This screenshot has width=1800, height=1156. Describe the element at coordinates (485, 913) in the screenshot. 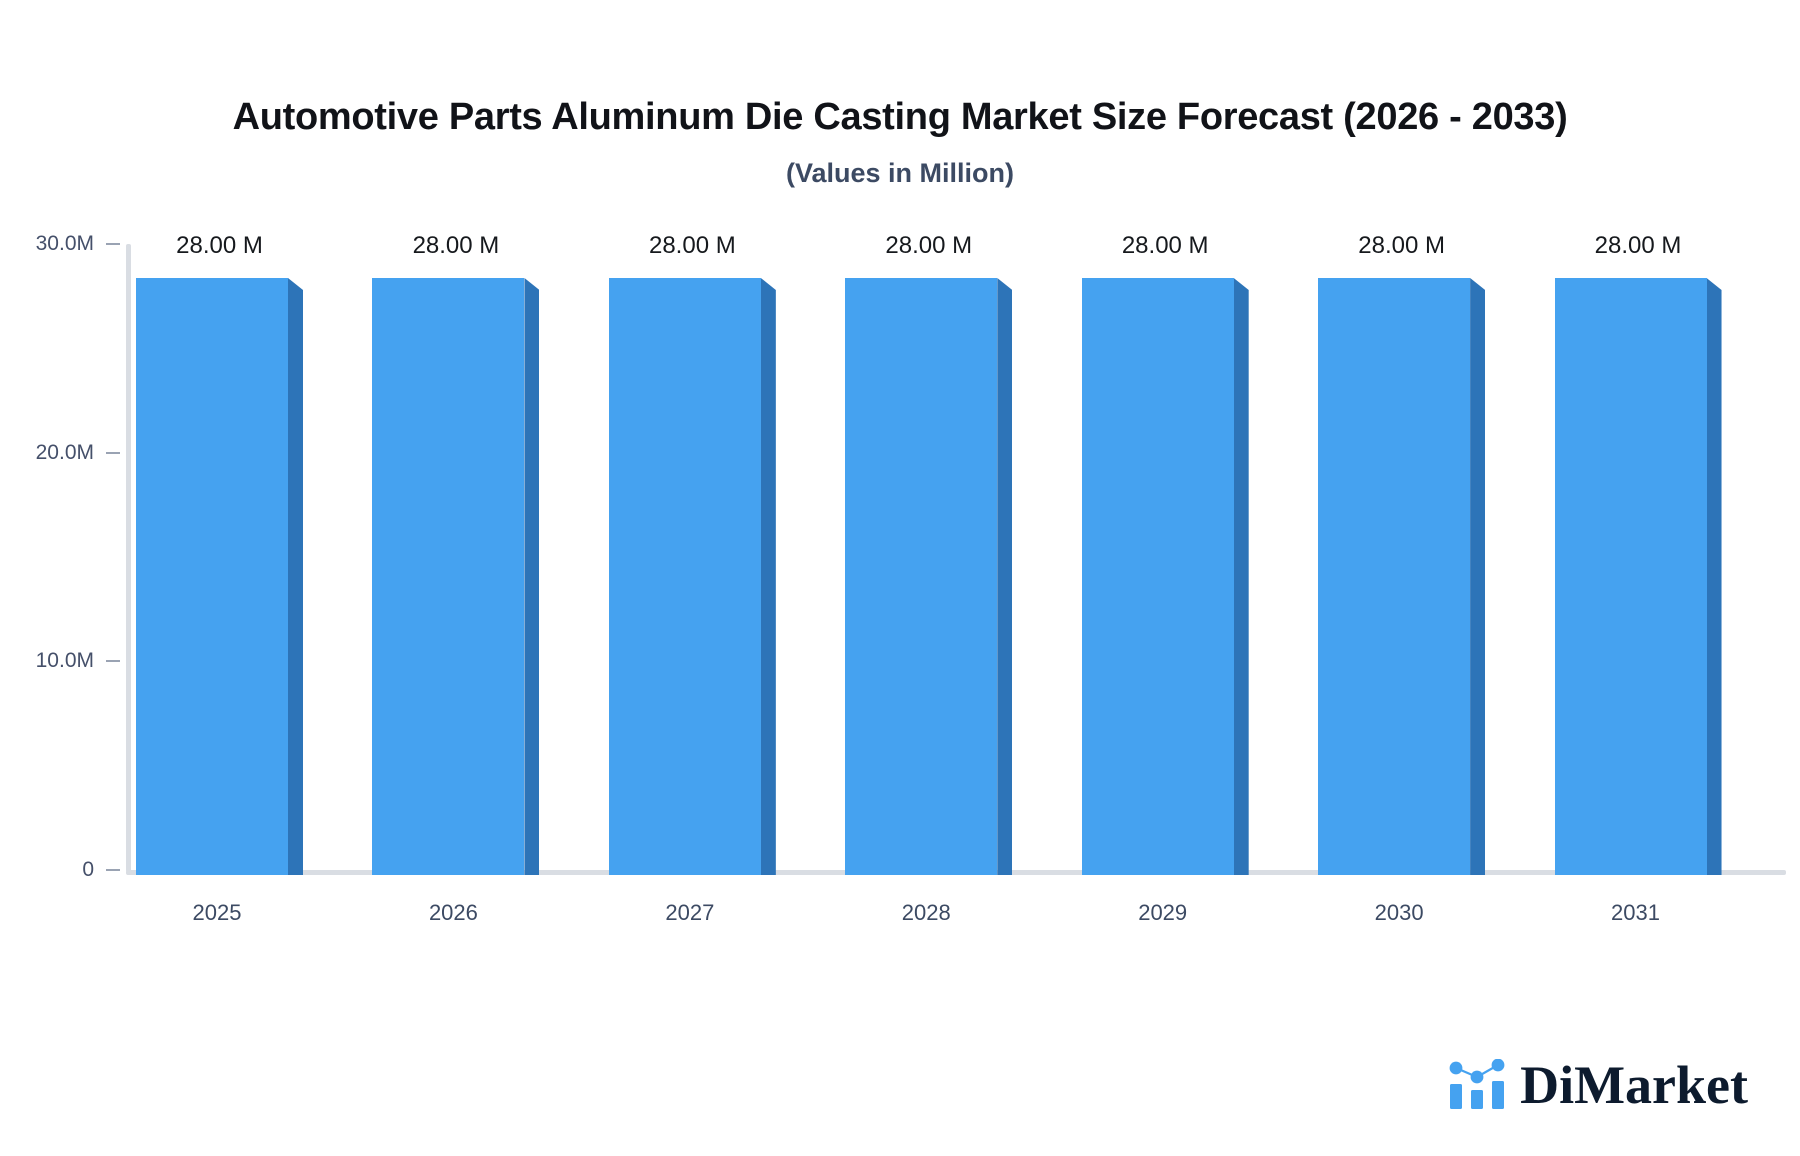

I see `x-axis-slot: 2026` at that location.